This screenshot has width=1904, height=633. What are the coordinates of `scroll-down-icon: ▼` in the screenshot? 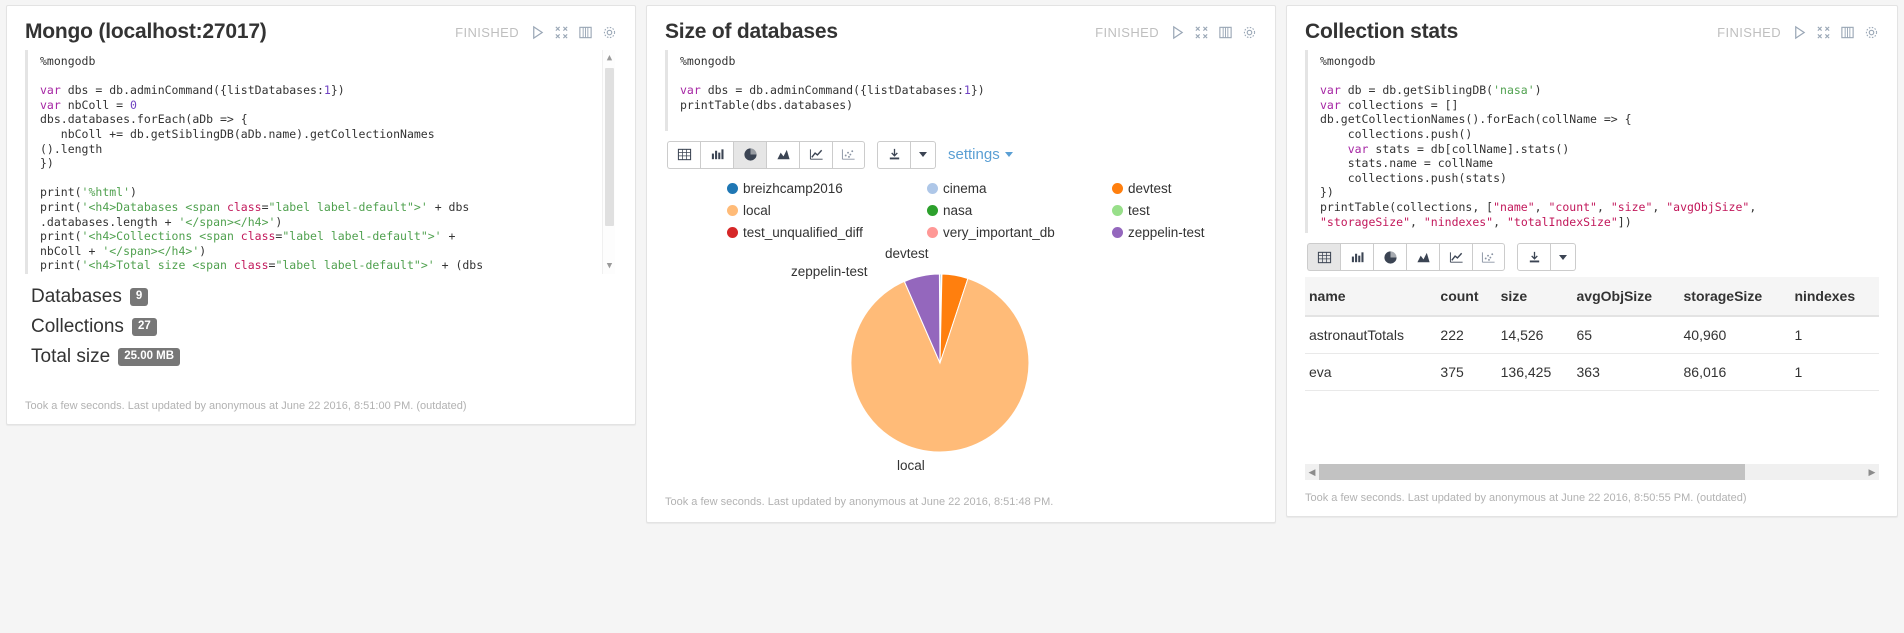 It's located at (609, 266).